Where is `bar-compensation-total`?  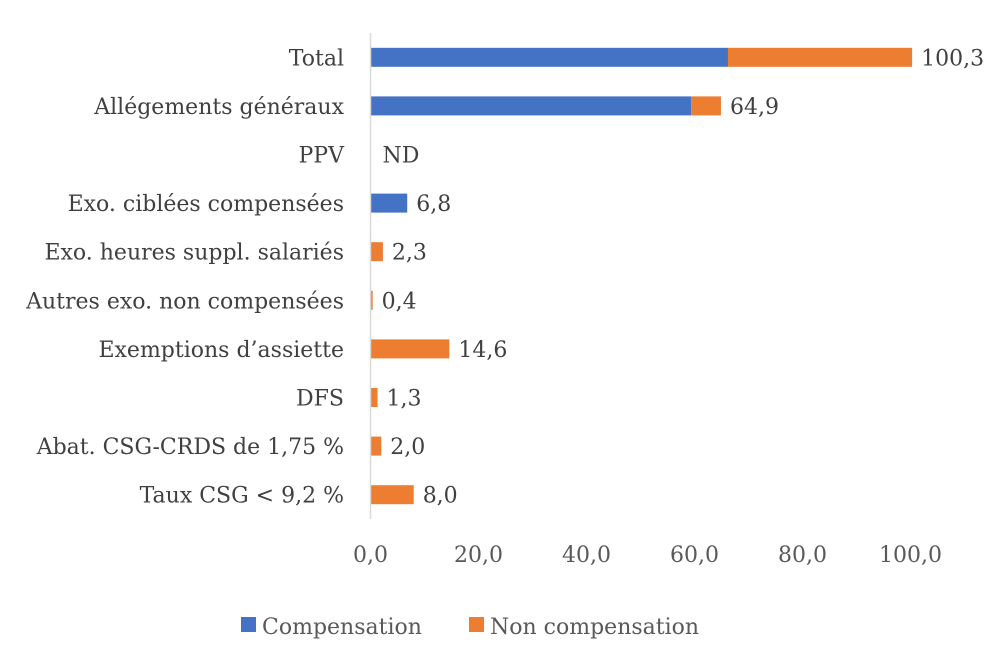 bar-compensation-total is located at coordinates (549, 57).